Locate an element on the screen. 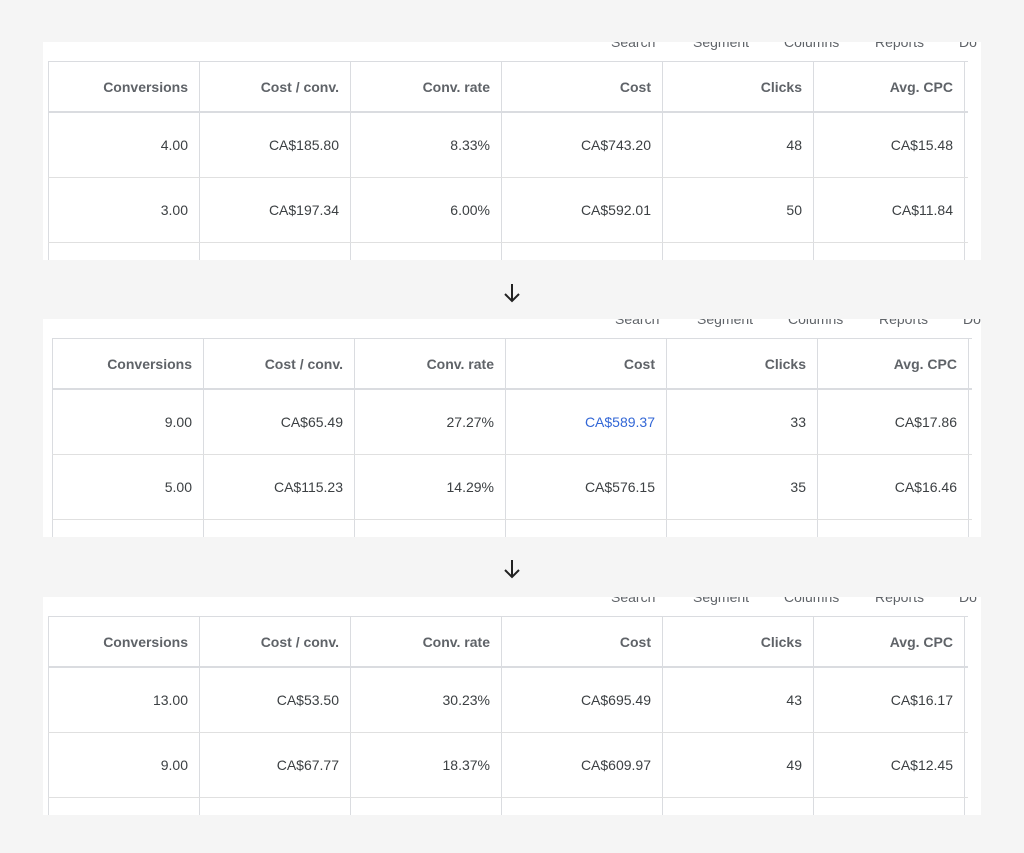 The height and width of the screenshot is (853, 1024). cell-cost-per-conv: CA$67.77 is located at coordinates (274, 765).